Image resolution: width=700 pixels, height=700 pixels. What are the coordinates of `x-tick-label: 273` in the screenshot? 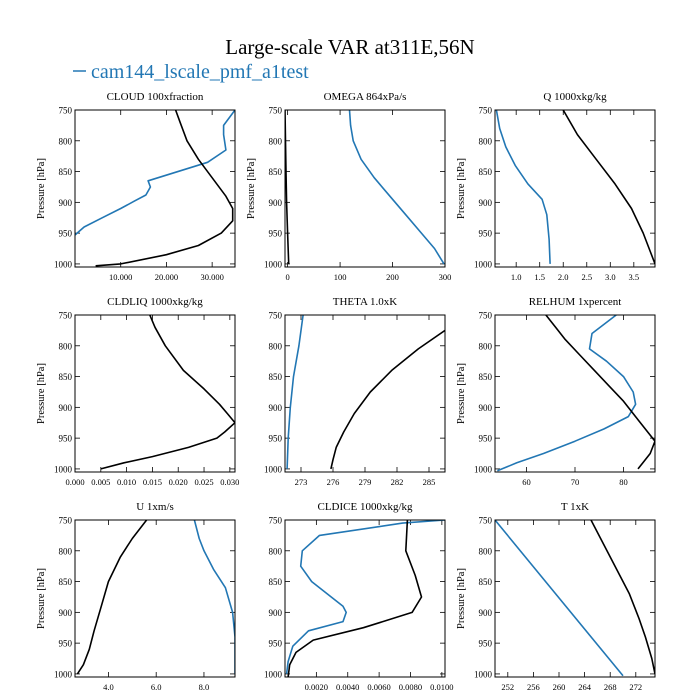 It's located at (301, 482).